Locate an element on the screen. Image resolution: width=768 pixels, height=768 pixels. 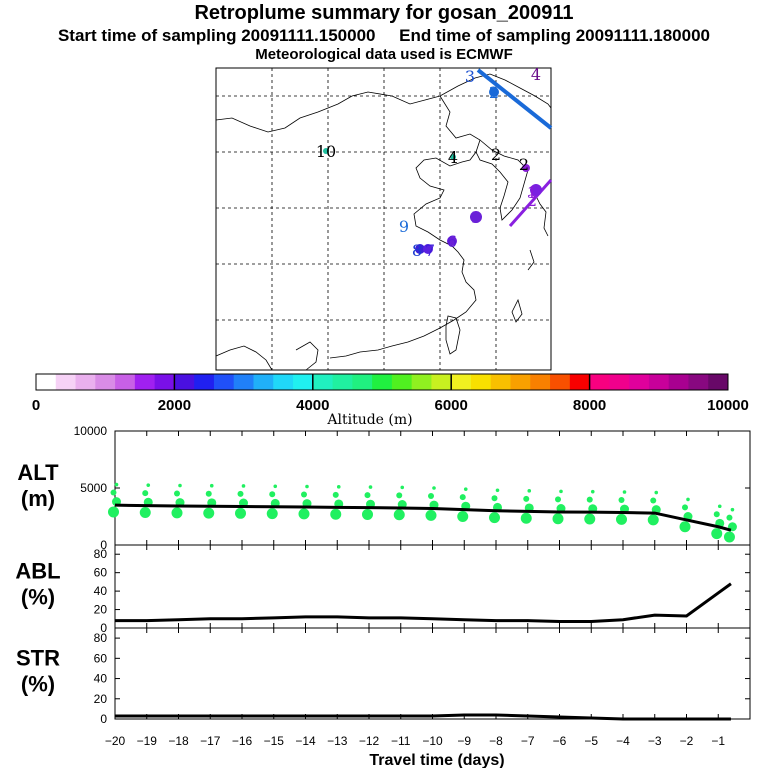
y-tick-label: 80 is located at coordinates (101, 638).